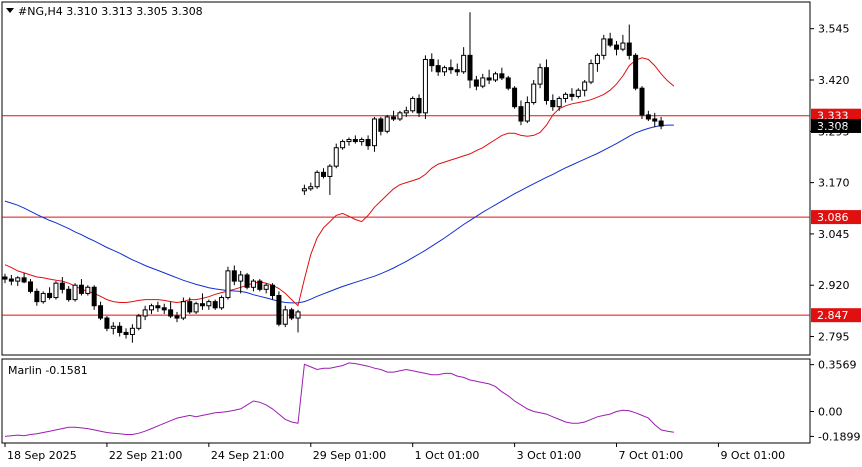  What do you see at coordinates (837, 365) in the screenshot?
I see `oscillator-tick-label: 0.3569` at bounding box center [837, 365].